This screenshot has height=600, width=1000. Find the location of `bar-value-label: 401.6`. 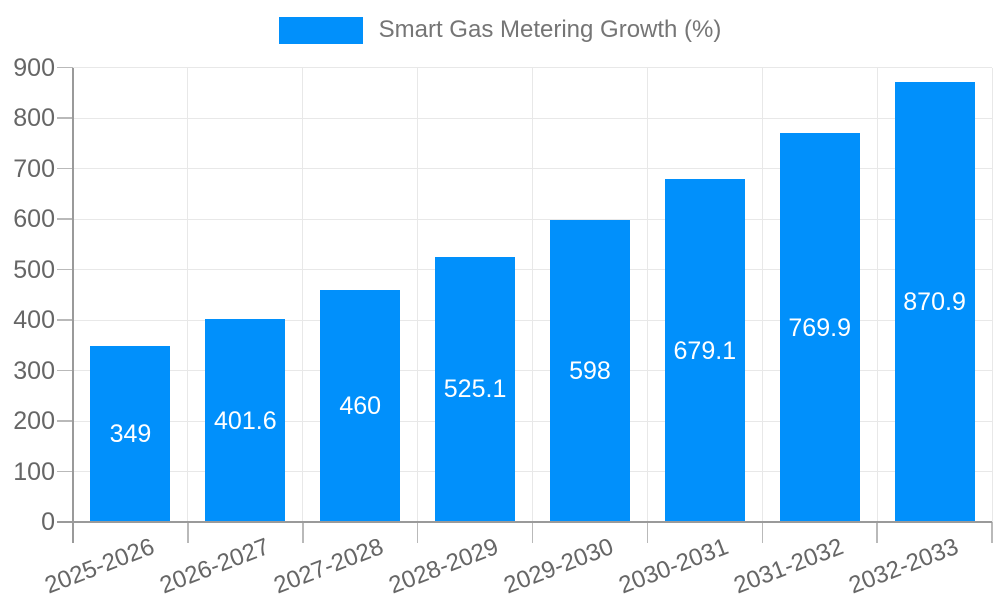

bar-value-label: 401.6 is located at coordinates (245, 420).